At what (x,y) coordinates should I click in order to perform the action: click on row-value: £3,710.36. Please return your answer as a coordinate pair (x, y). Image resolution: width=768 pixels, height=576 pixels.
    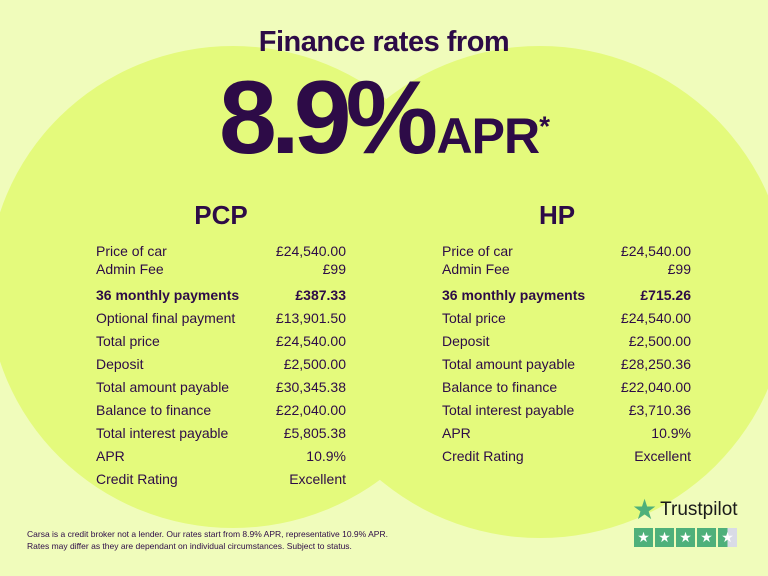
    Looking at the image, I should click on (659, 410).